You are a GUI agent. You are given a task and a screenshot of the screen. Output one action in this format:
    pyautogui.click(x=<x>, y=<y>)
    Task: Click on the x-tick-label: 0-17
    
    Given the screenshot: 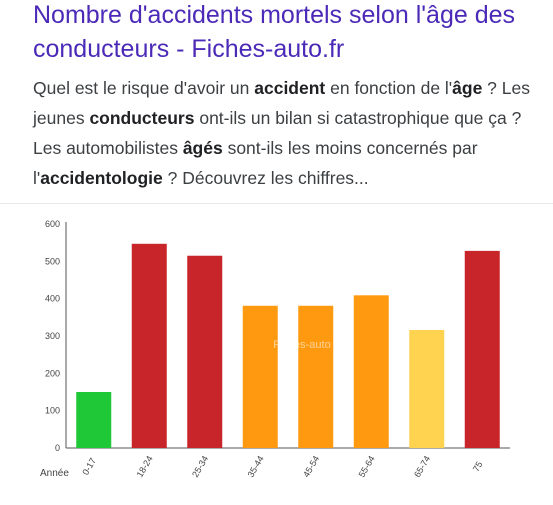 What is the action you would take?
    pyautogui.click(x=89, y=466)
    